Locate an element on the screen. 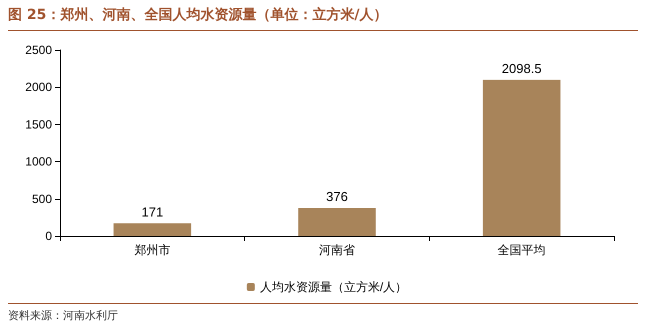 The width and height of the screenshot is (654, 328). y-tick-label: 1500 is located at coordinates (38, 124).